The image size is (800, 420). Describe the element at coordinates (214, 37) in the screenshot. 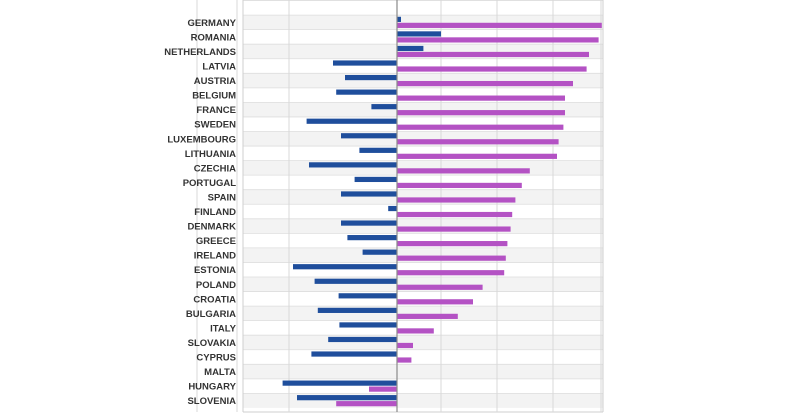

I see `category-label: ROMANIA` at that location.